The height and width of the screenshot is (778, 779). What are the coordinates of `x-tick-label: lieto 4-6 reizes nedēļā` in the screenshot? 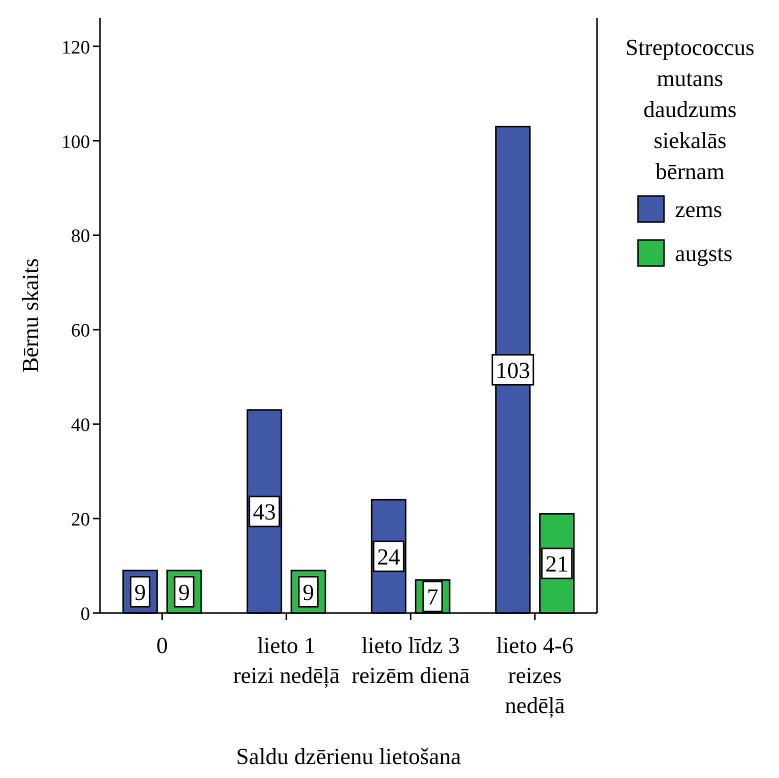 It's located at (535, 675).